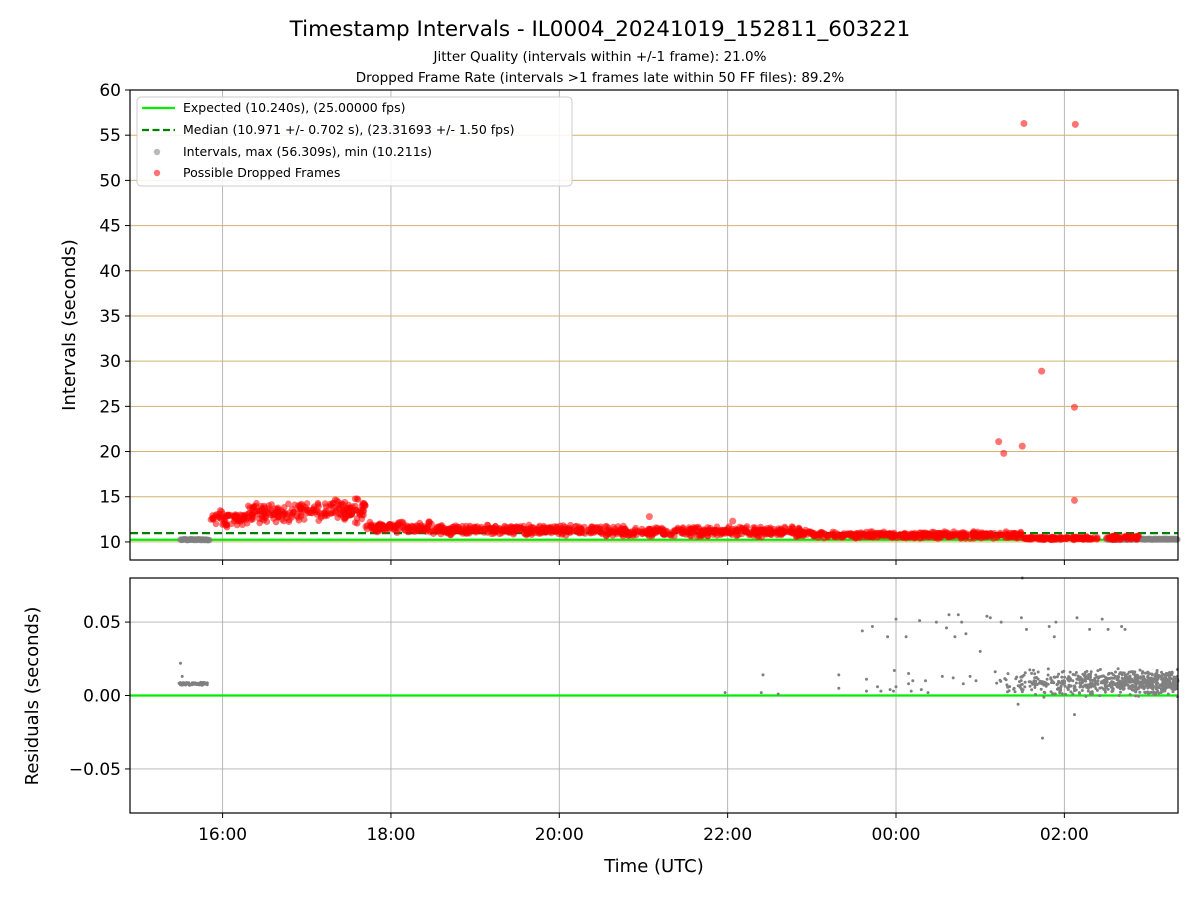 The image size is (1200, 900). I want to click on top-plot-y-ticks: 10 15 20 25 30 35 40 45 50 55 60, so click(114, 317).